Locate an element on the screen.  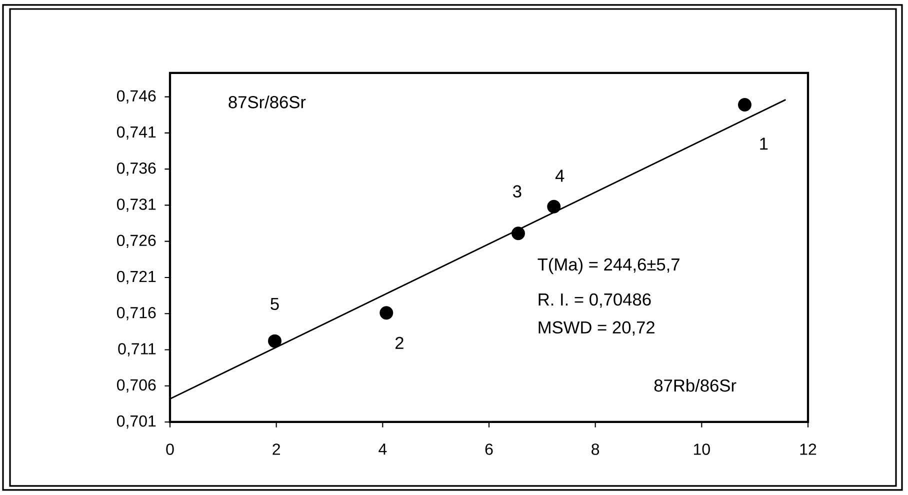
x-axis-title: 87Rb/86Sr is located at coordinates (695, 385).